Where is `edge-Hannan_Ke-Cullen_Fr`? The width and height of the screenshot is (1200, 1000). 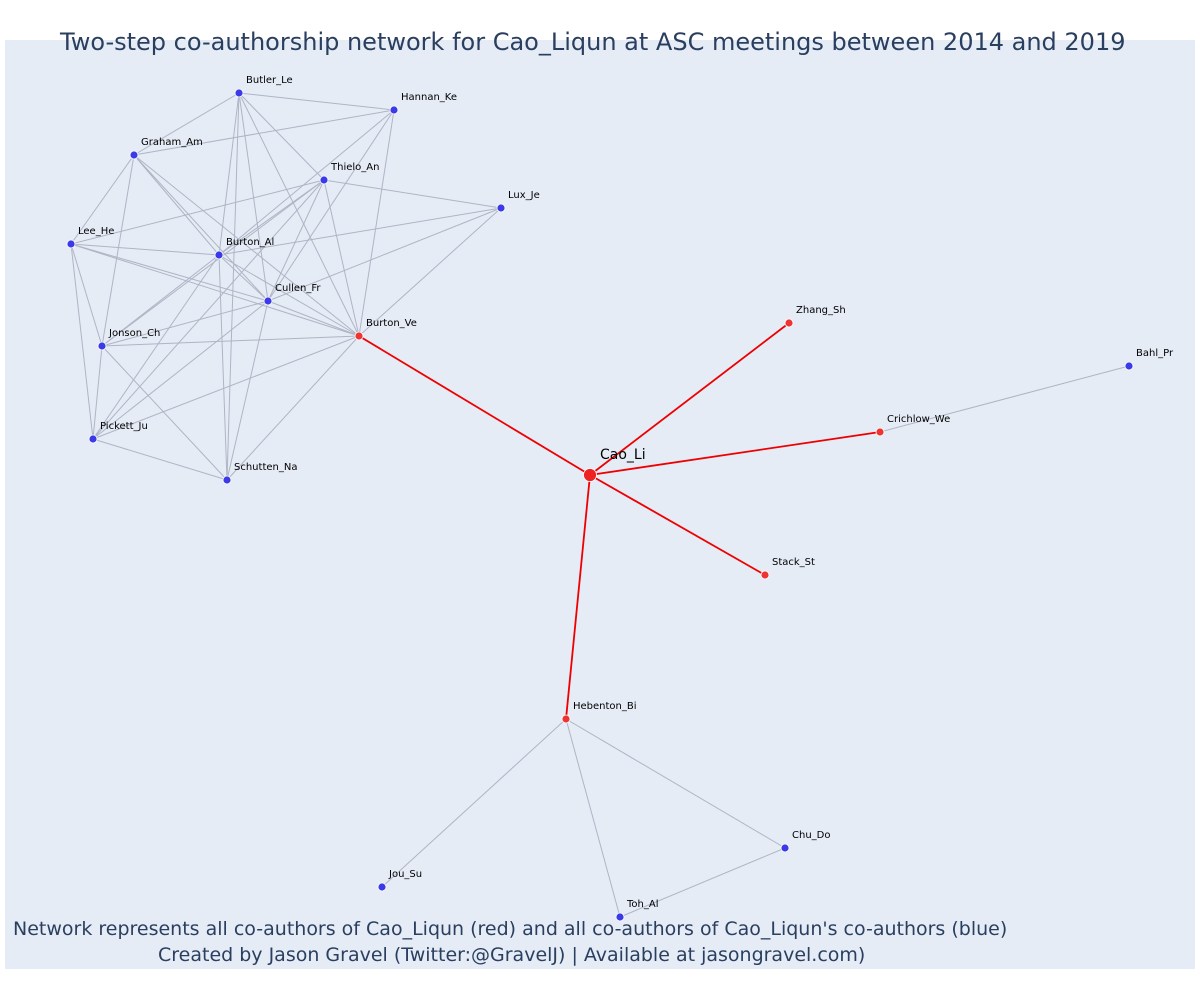 edge-Hannan_Ke-Cullen_Fr is located at coordinates (331, 205).